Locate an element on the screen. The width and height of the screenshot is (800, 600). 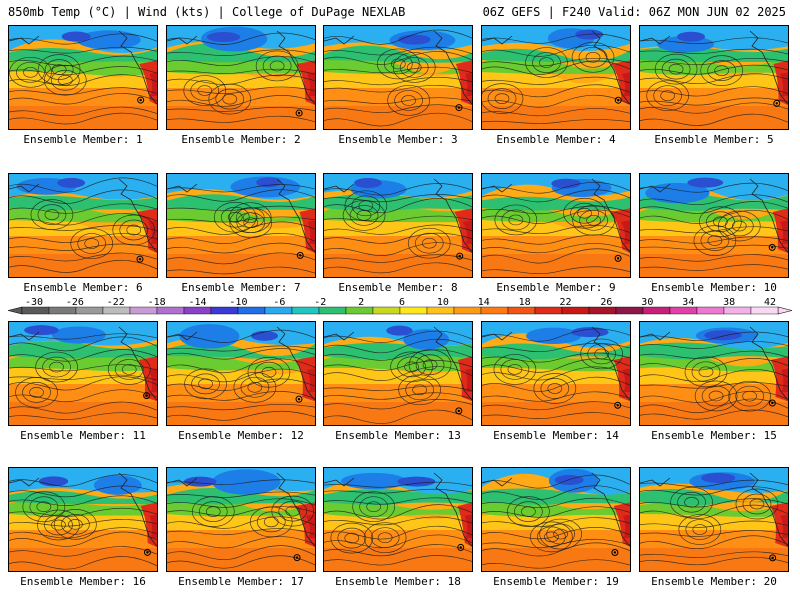
panel-caption: Ensemble Member: 13 is located at coordinates (398, 435).